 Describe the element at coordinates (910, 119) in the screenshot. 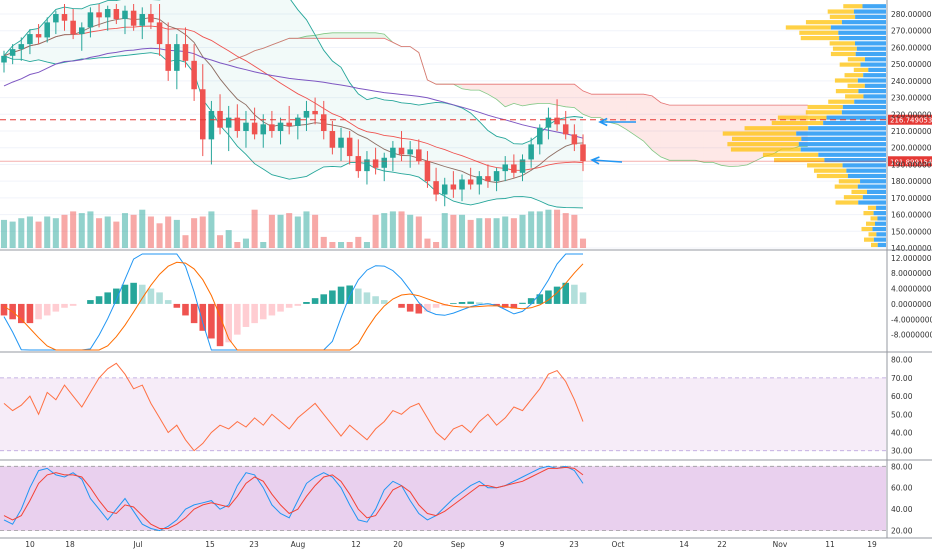

I see `price-tag-box` at that location.